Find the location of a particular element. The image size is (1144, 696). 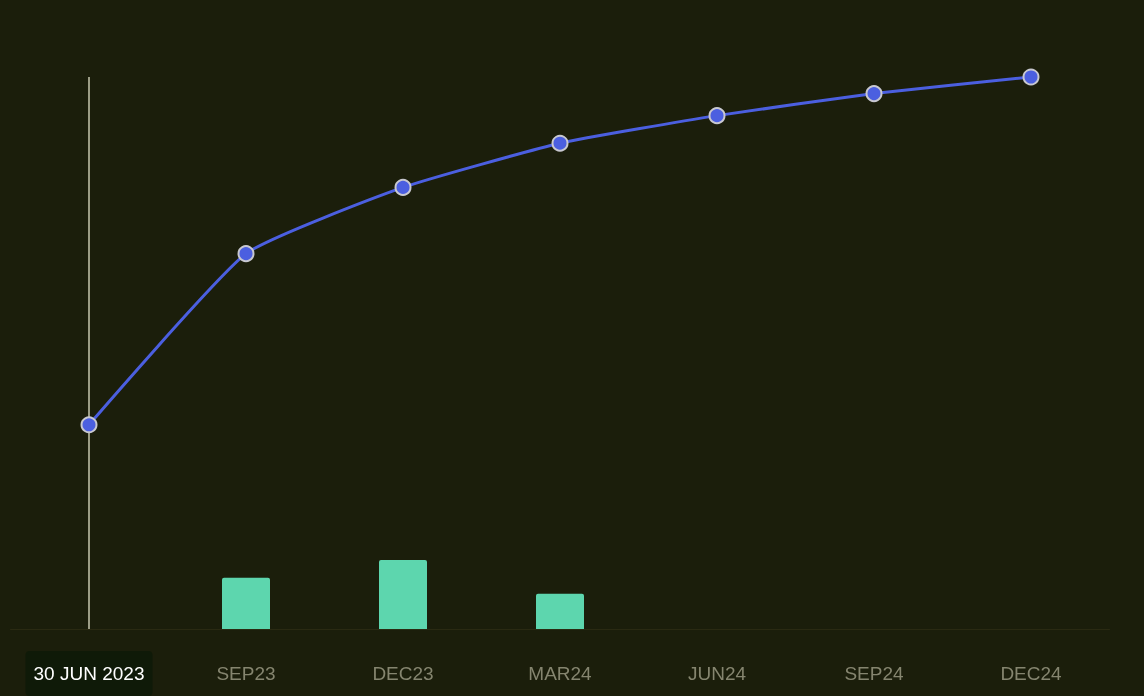

x-tick-label: SEP24 is located at coordinates (874, 673).